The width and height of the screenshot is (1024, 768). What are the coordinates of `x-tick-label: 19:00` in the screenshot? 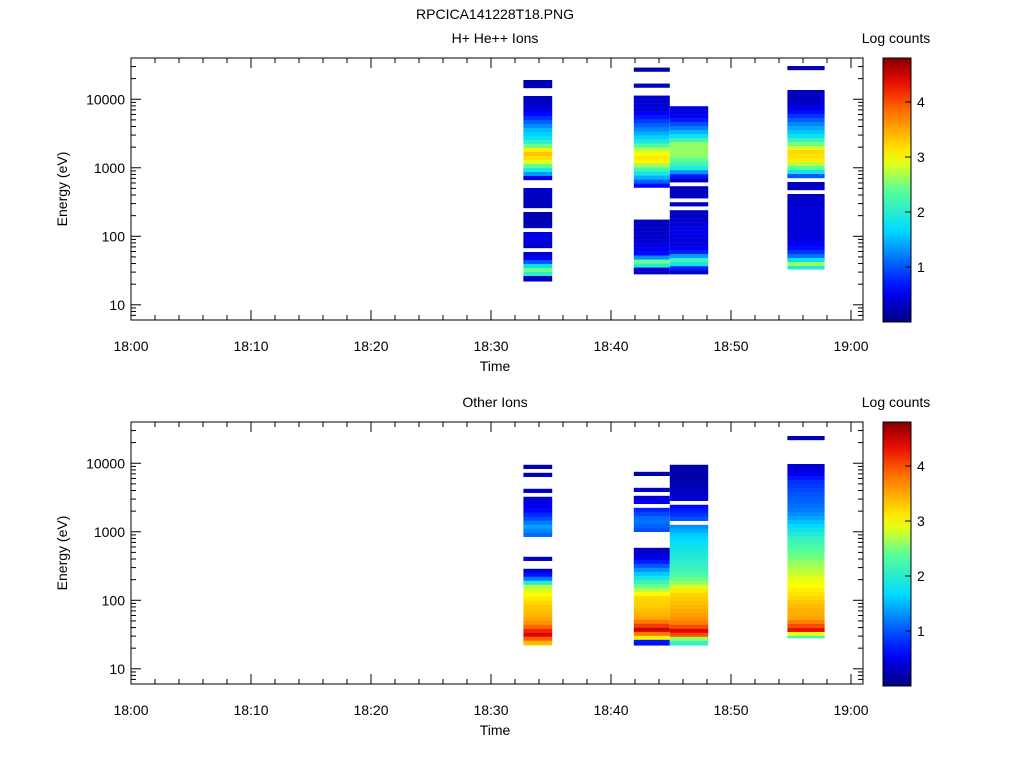 It's located at (850, 346).